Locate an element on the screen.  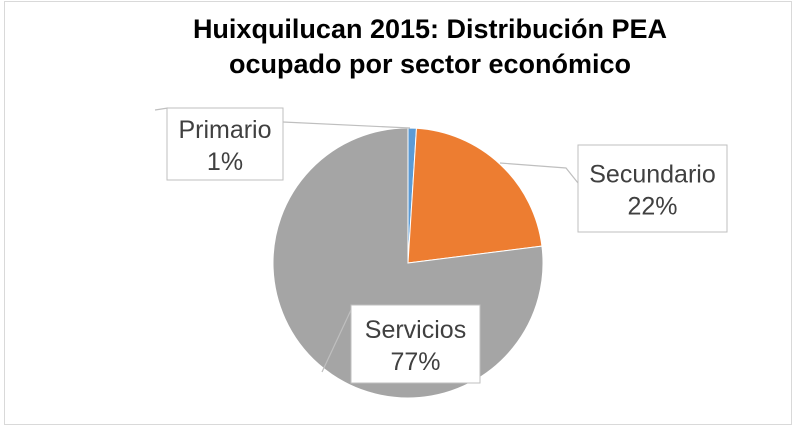
data-label-value: 77% is located at coordinates (415, 362).